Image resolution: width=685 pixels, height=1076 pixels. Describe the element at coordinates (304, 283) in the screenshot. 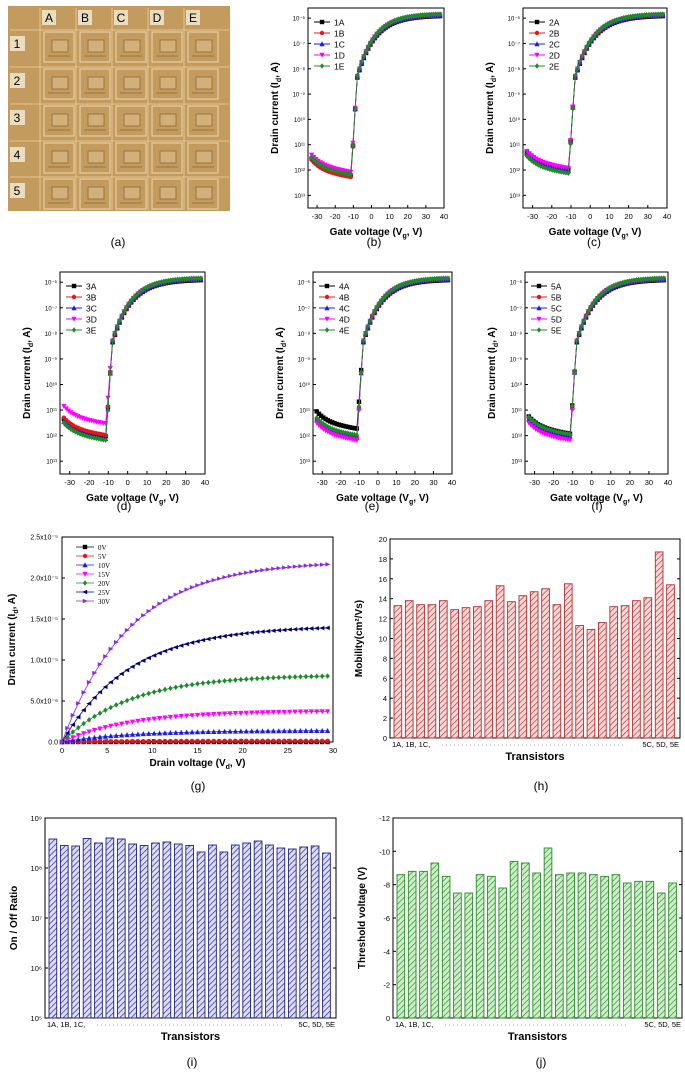

I see `y-tick-label: 10⁻⁶` at that location.